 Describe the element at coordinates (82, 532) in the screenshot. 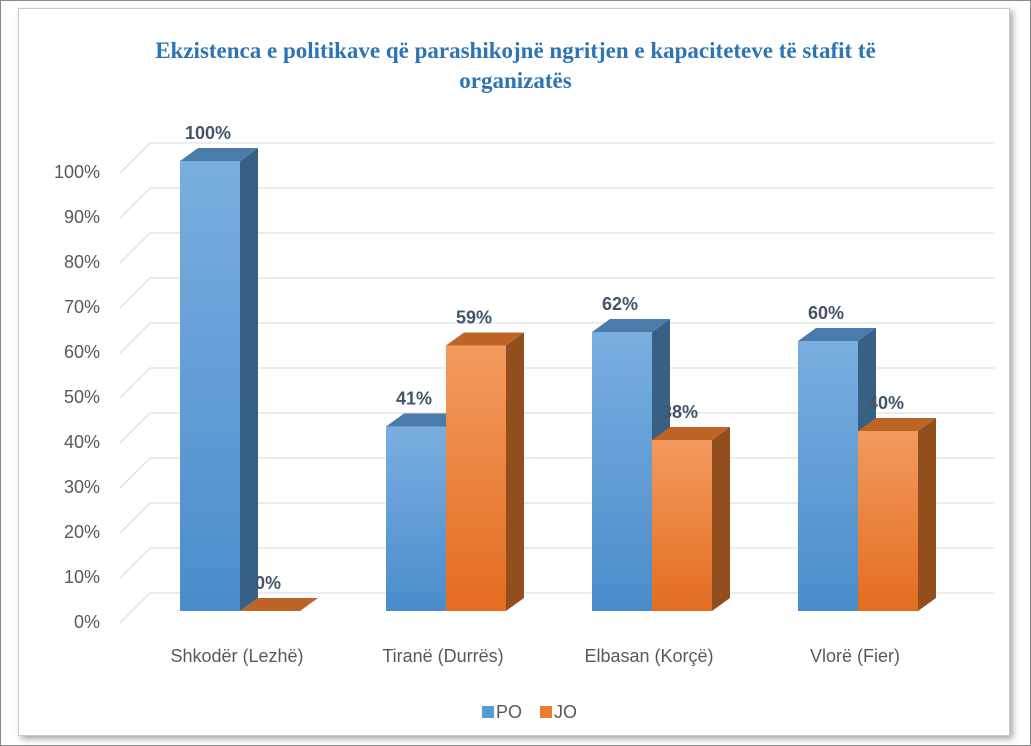

I see `y-tick-label: 20%` at that location.